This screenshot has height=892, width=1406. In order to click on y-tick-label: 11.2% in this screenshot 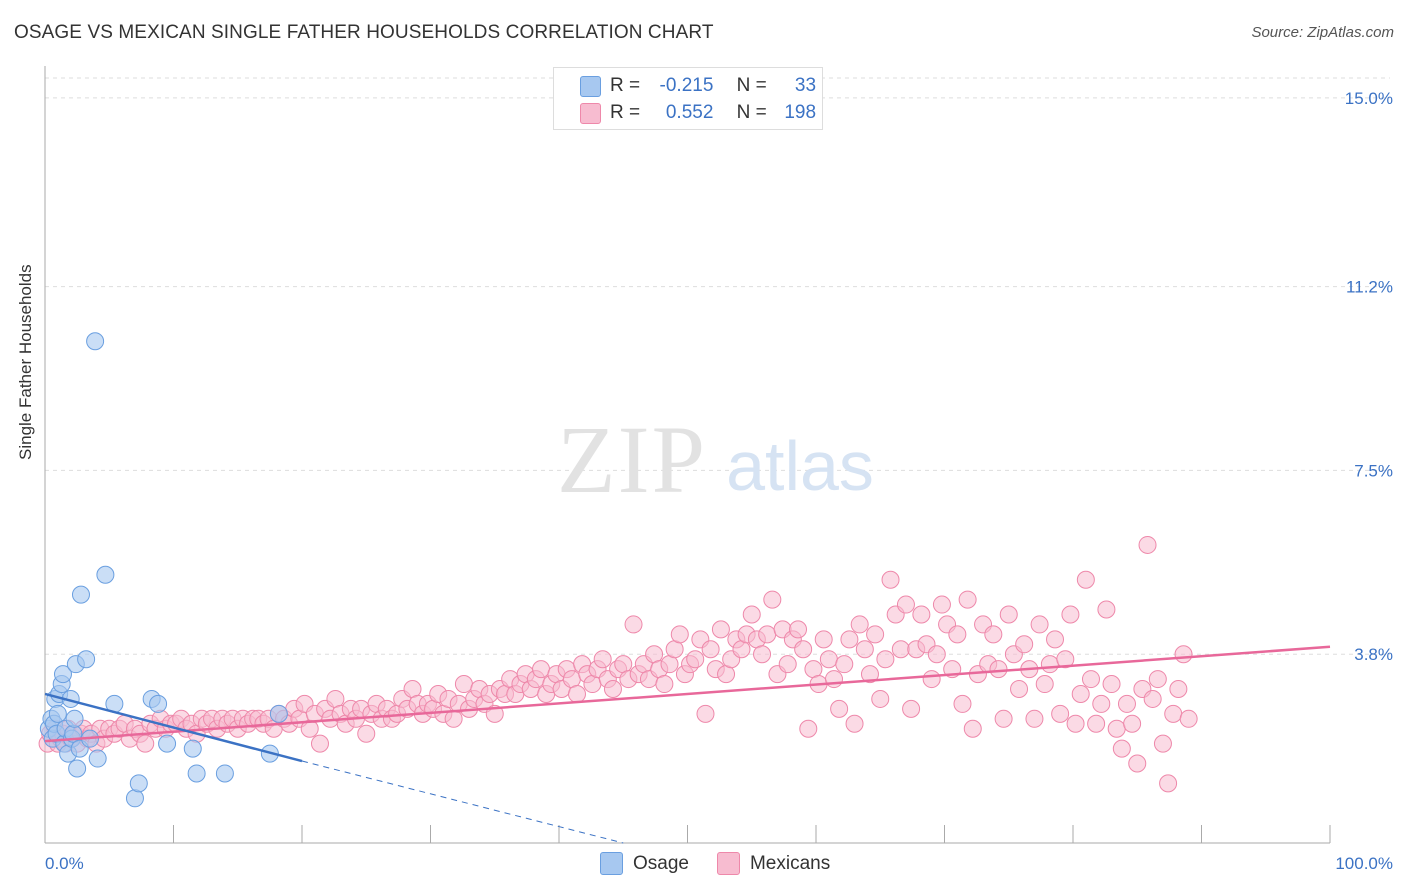, I will do `click(1369, 287)`.